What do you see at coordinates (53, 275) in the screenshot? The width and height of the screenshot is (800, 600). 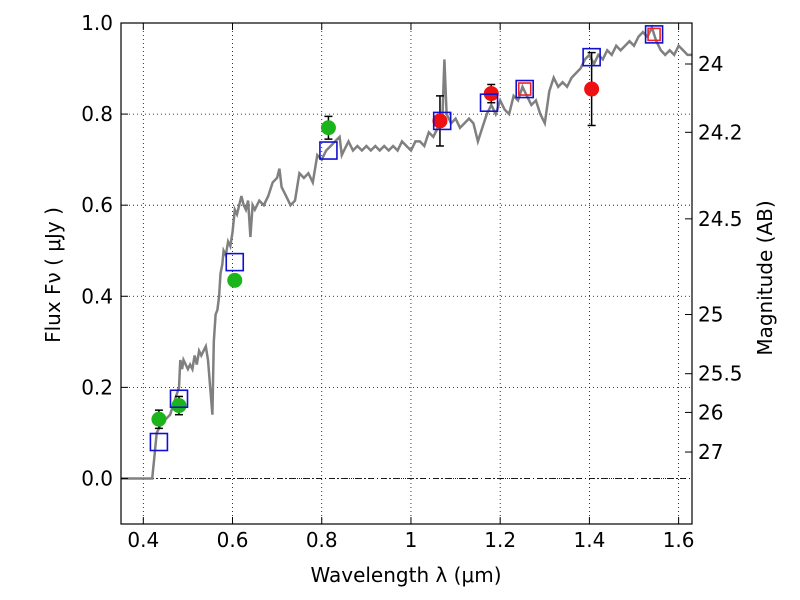 I see `y-axis-label: Flux Fν ( μJy )` at bounding box center [53, 275].